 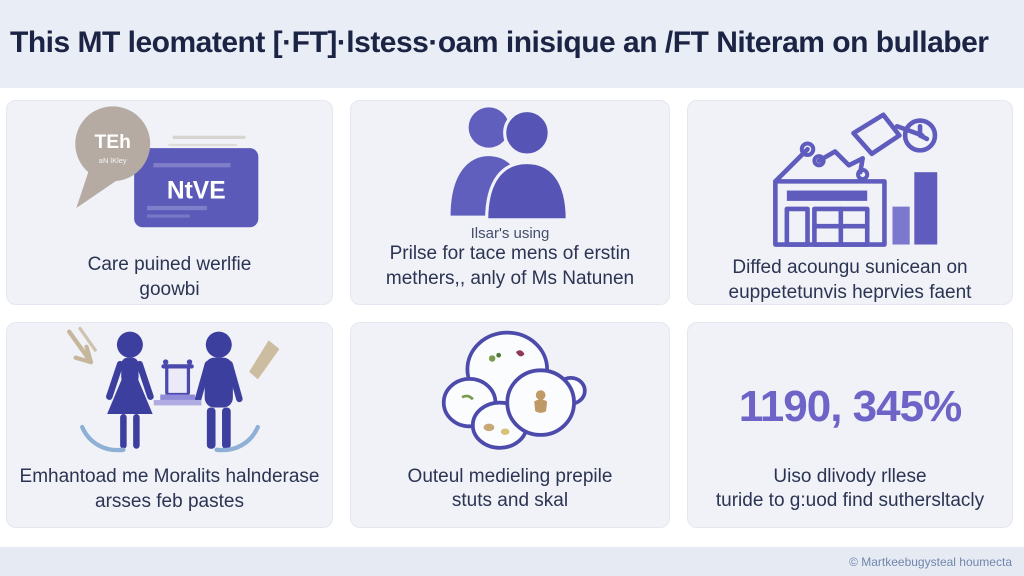 I want to click on footer-bar: © Martkeebugysteal houmecta, so click(x=512, y=561).